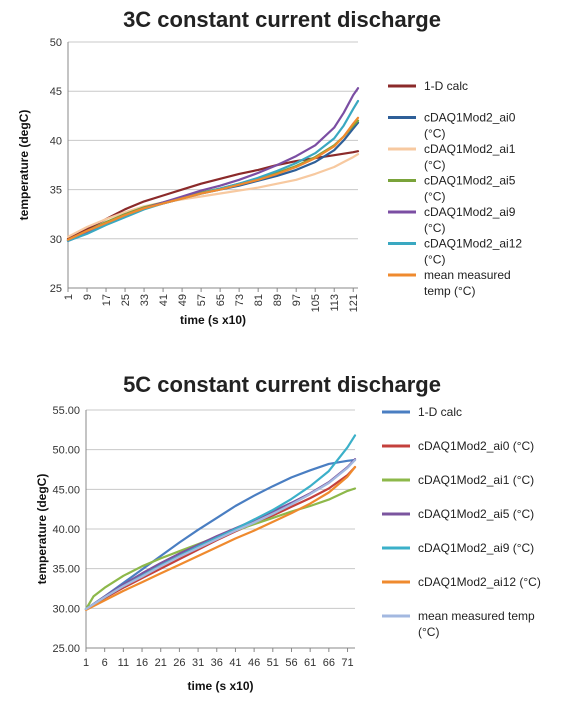 This screenshot has width=565, height=701. I want to click on x-tick-label: 66, so click(329, 663).